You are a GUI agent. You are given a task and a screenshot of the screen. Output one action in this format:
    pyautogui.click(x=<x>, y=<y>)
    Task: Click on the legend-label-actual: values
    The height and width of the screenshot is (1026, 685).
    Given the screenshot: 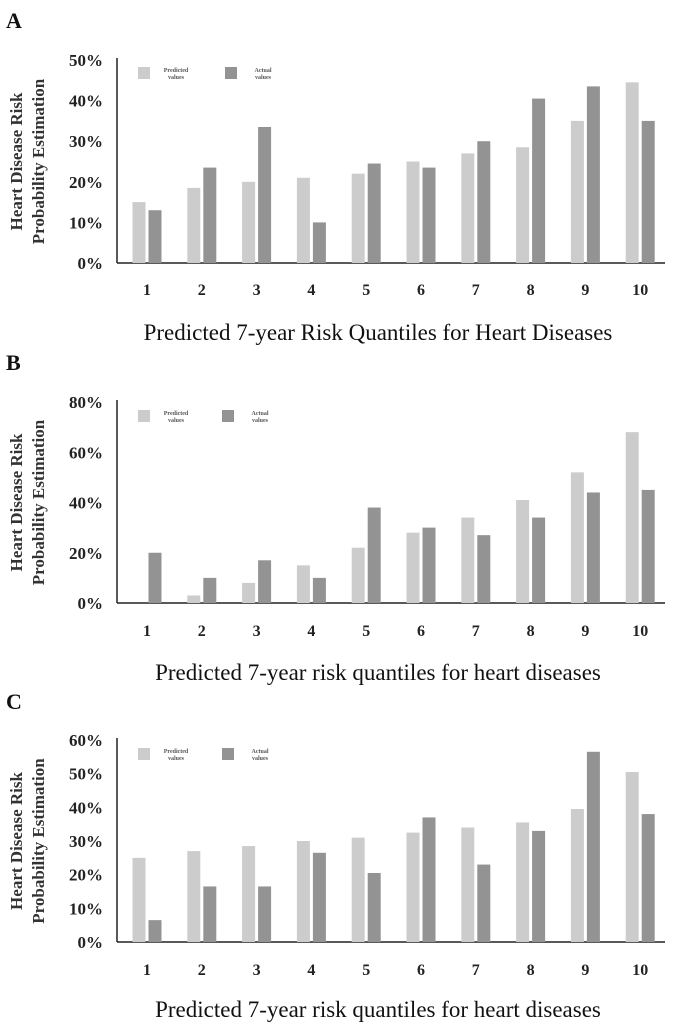 What is the action you would take?
    pyautogui.click(x=260, y=759)
    